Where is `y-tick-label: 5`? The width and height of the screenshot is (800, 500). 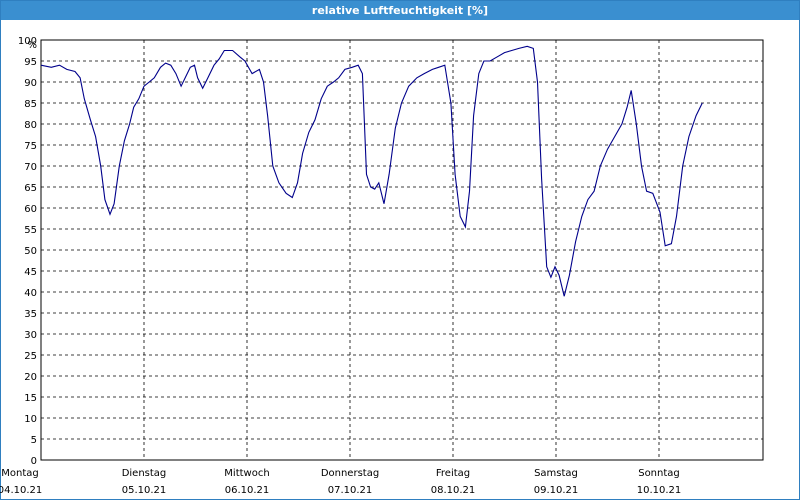
y-tick-label: 5 is located at coordinates (34, 440).